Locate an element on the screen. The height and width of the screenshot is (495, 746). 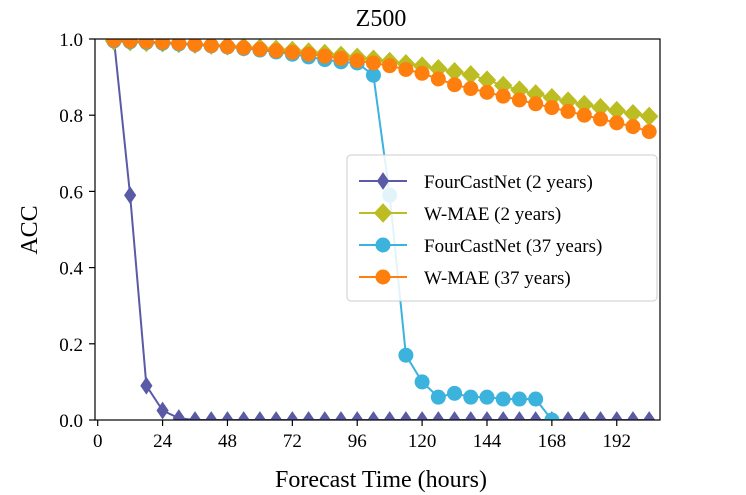
legend-entry-4: W-MAE (37 years) is located at coordinates (465, 278).